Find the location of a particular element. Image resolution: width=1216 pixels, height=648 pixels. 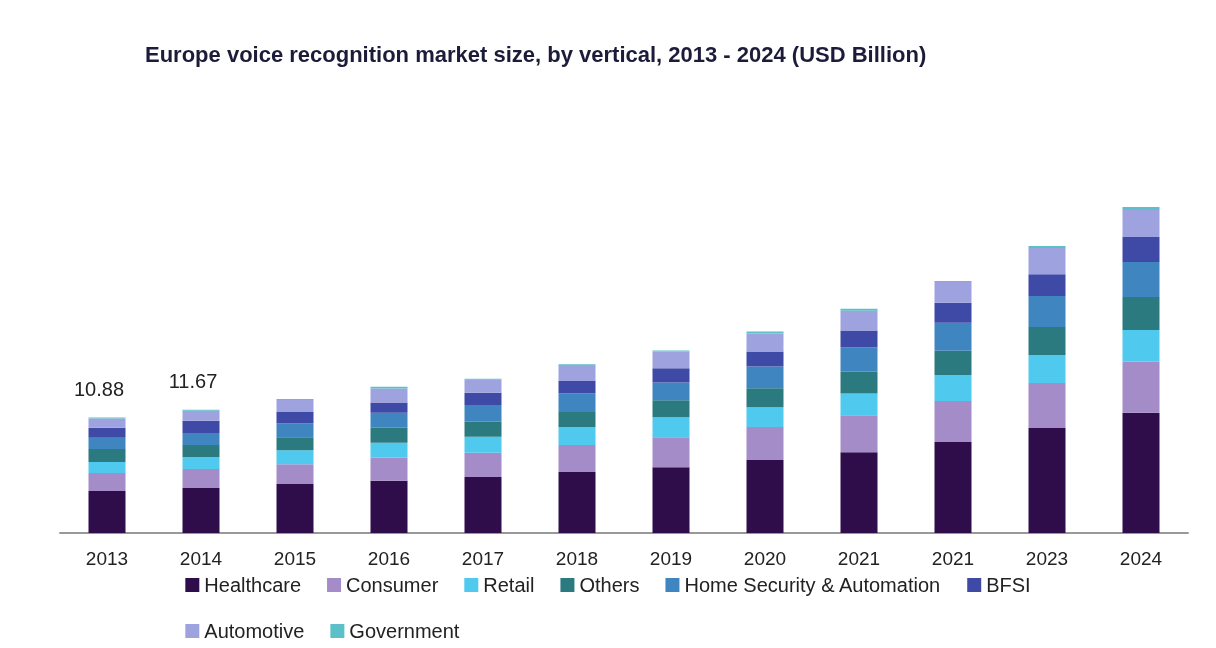

x-tick-label: 2024 is located at coordinates (1141, 558).